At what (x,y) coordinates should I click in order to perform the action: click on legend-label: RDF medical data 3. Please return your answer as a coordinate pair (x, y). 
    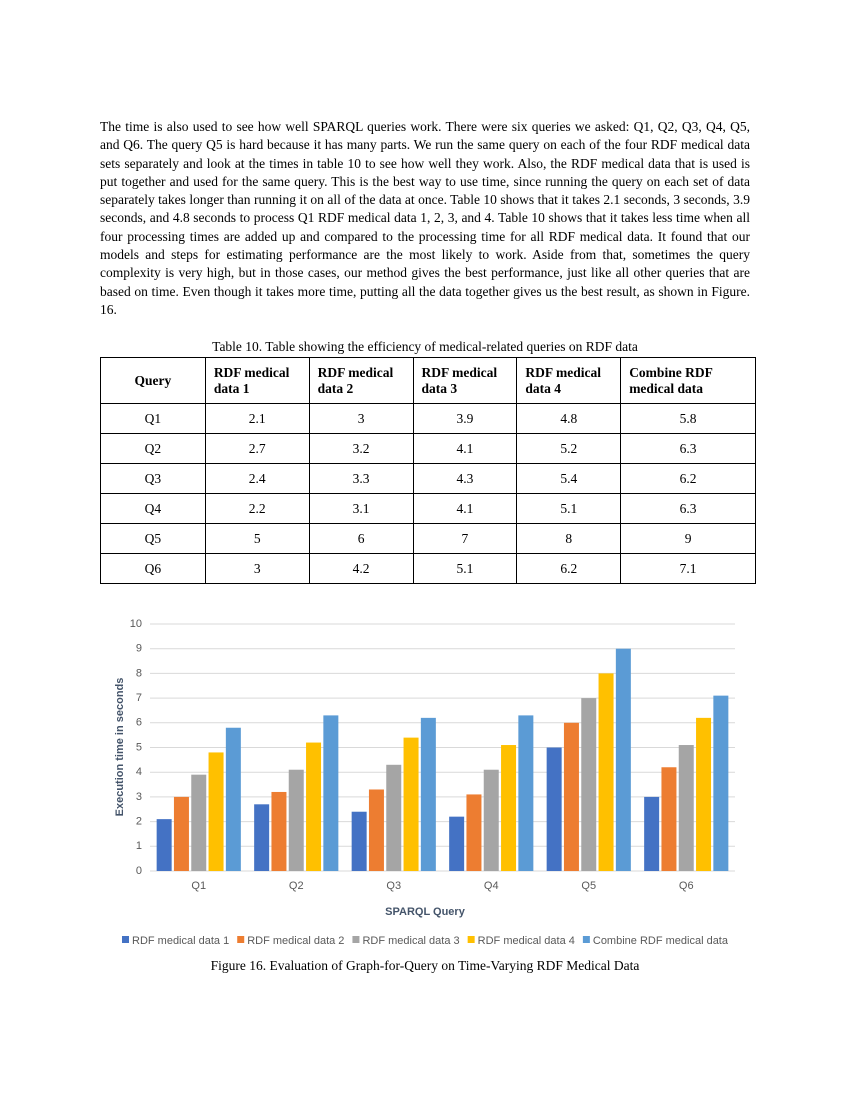
    Looking at the image, I should click on (410, 941).